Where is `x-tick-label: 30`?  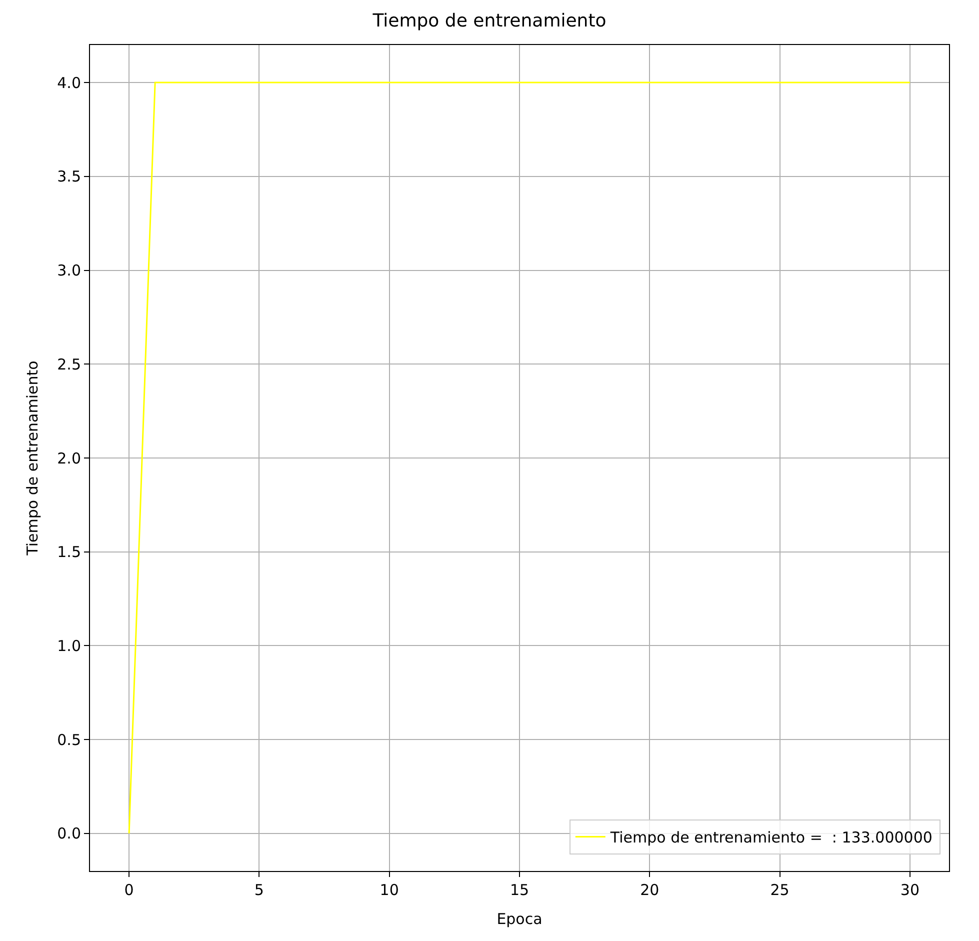
x-tick-label: 30 is located at coordinates (910, 890).